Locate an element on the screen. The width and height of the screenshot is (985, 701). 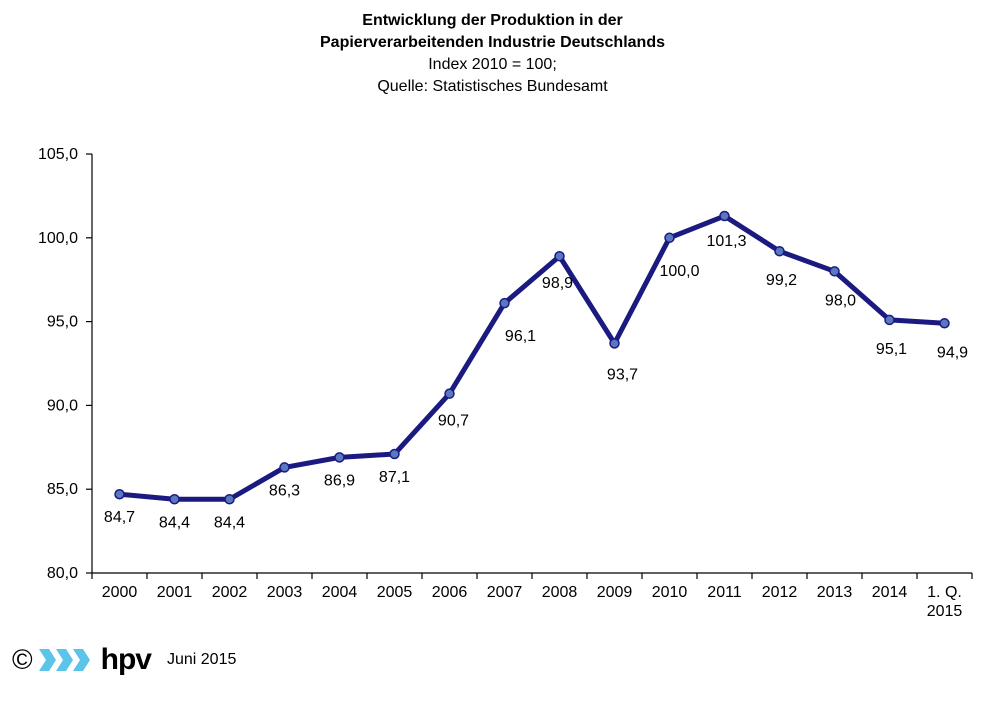
data-label: 86,3 is located at coordinates (284, 490).